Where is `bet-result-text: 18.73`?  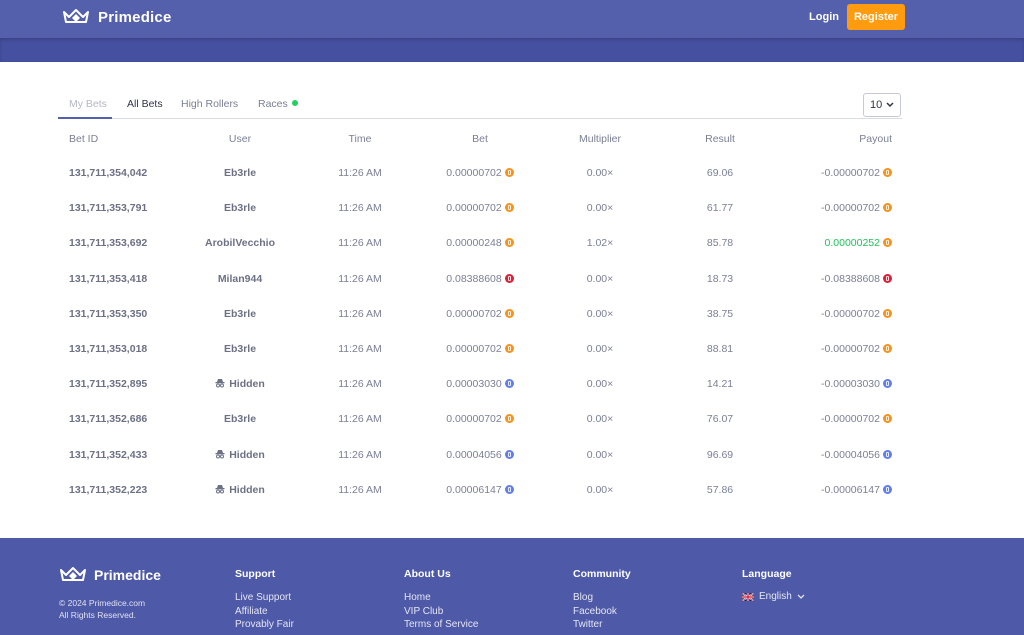 bet-result-text: 18.73 is located at coordinates (720, 278).